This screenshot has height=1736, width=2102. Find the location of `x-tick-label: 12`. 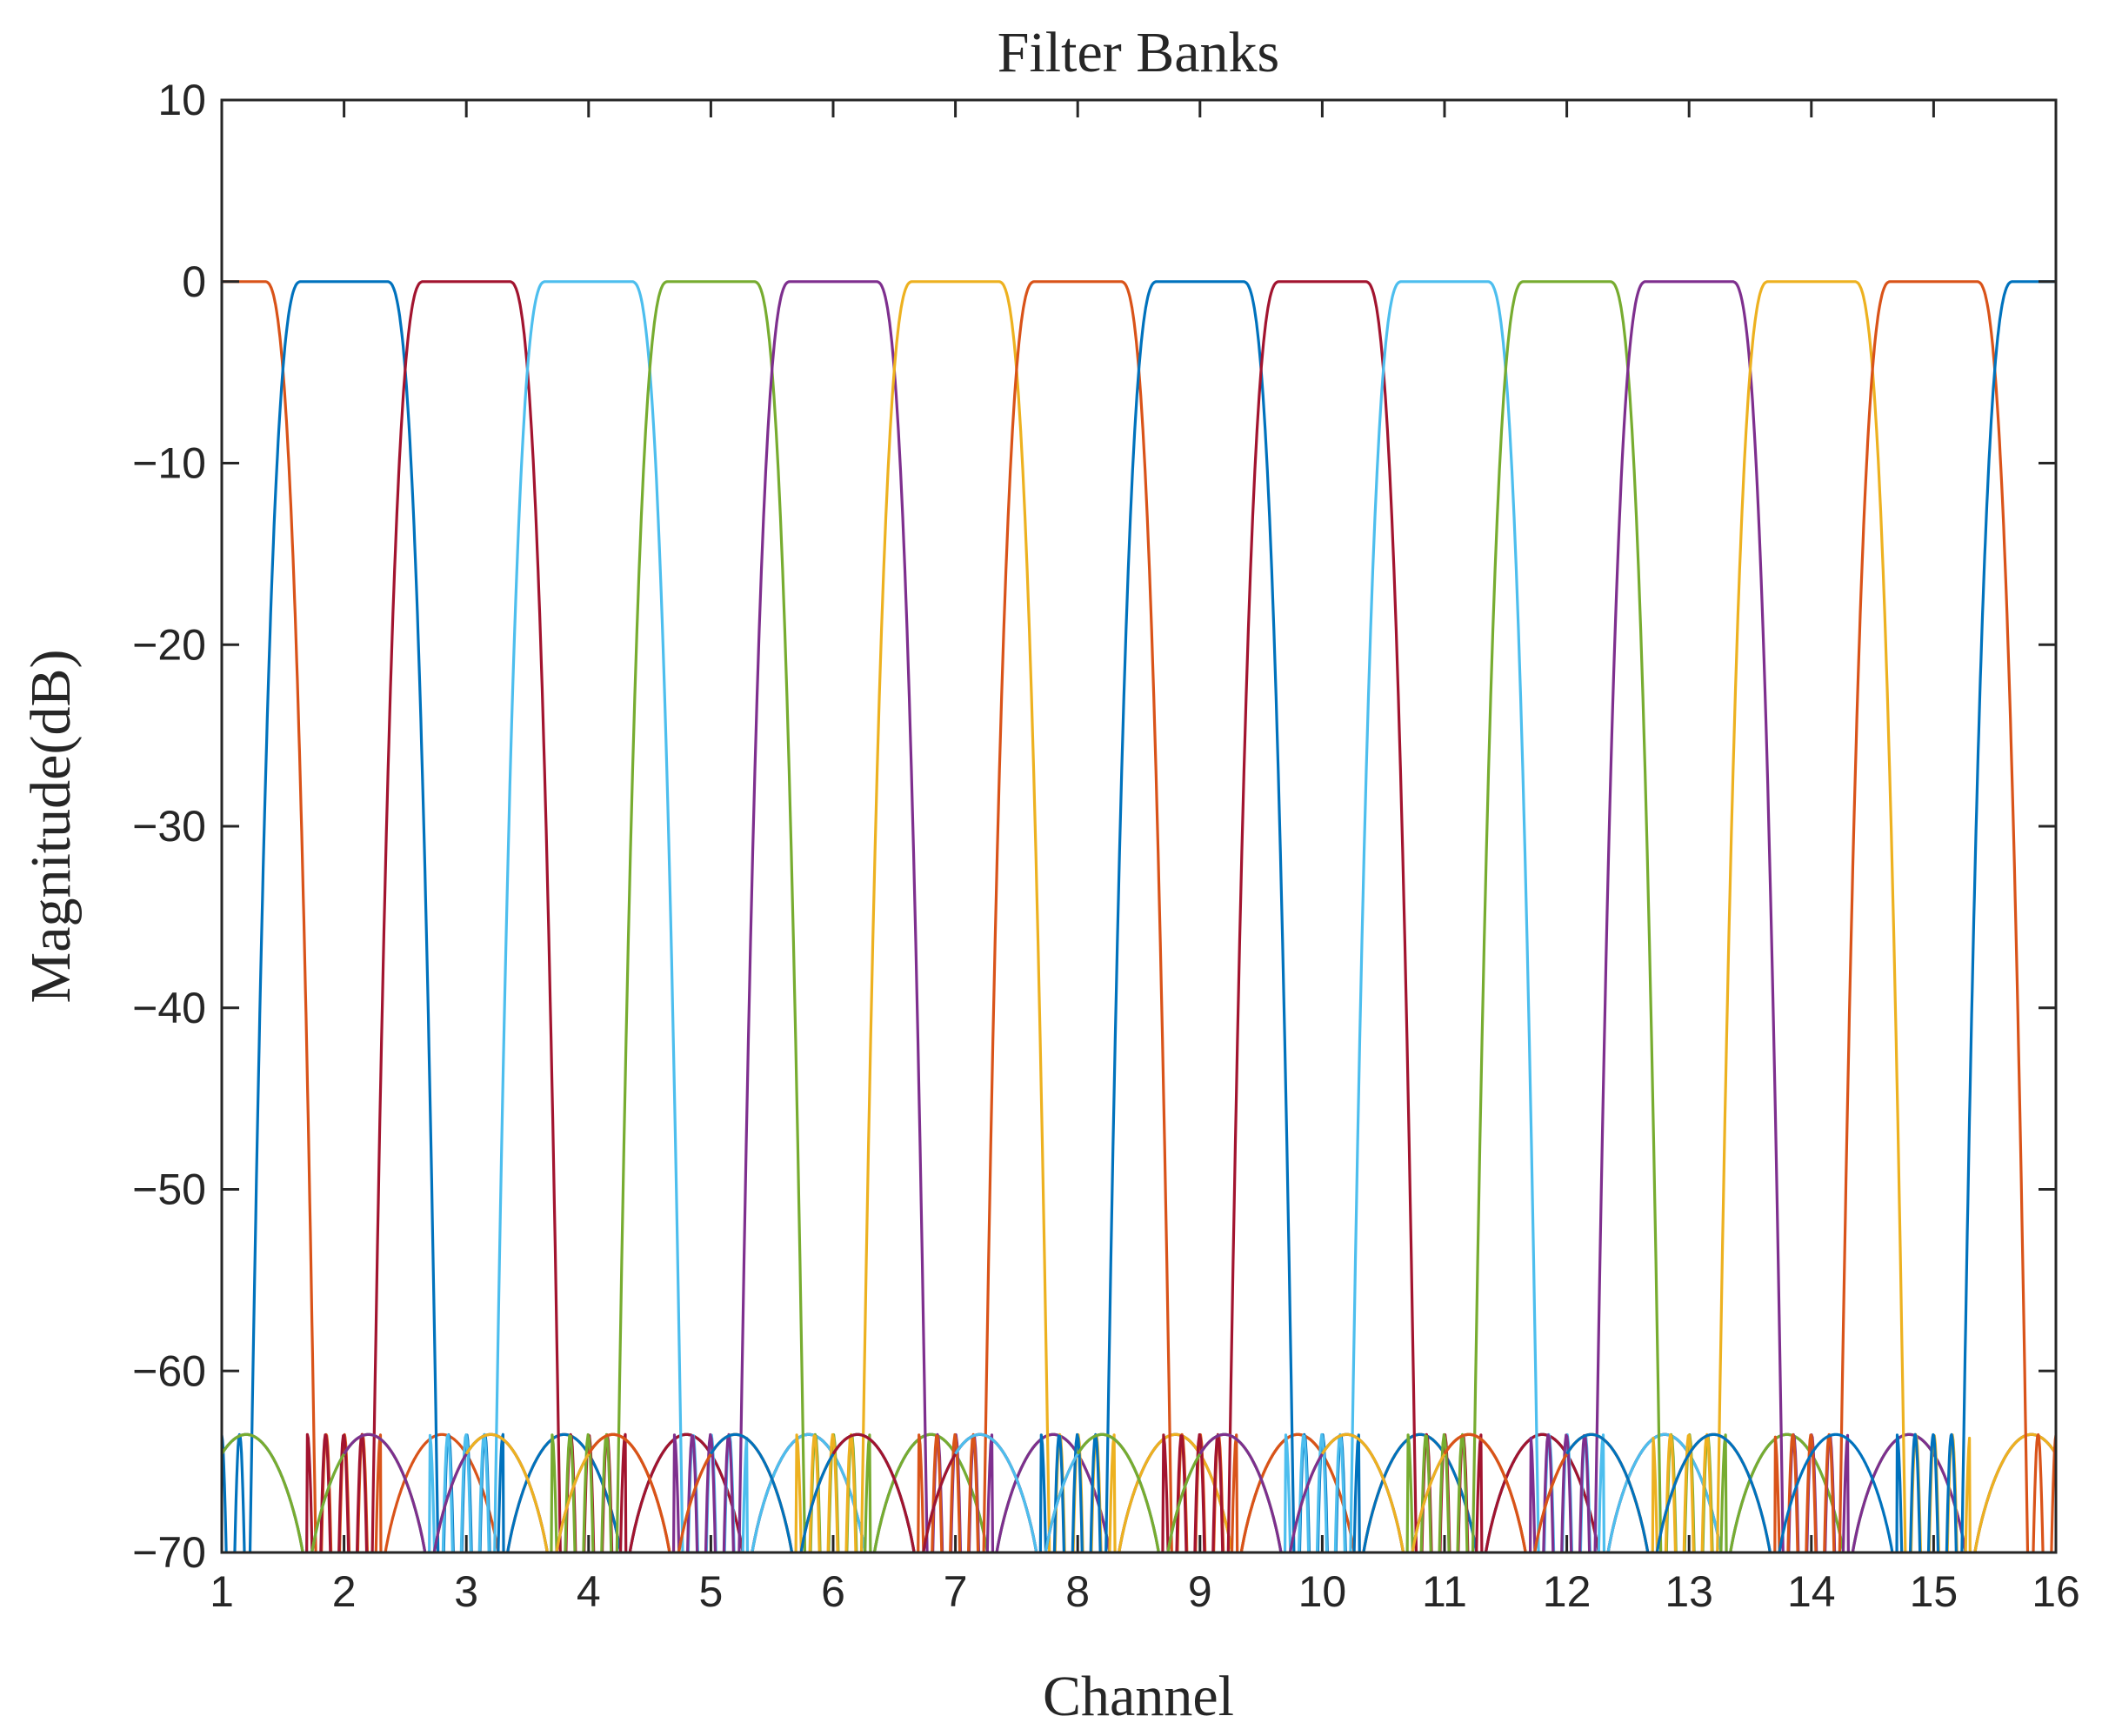

x-tick-label: 12 is located at coordinates (1567, 1591).